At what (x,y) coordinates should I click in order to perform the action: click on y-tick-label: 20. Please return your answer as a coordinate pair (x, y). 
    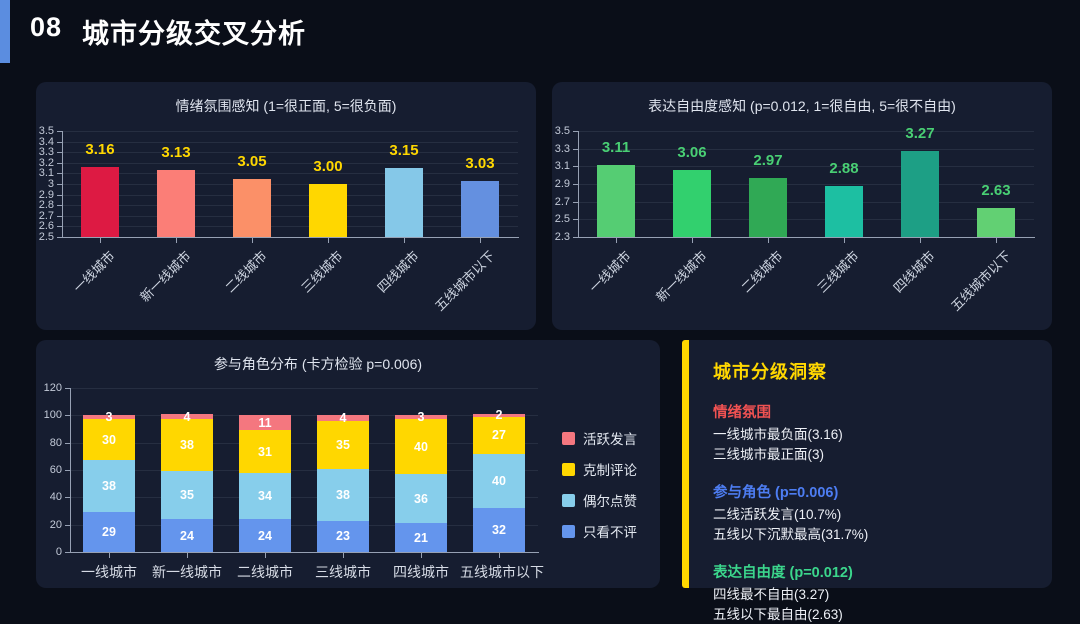
    Looking at the image, I should click on (55, 524).